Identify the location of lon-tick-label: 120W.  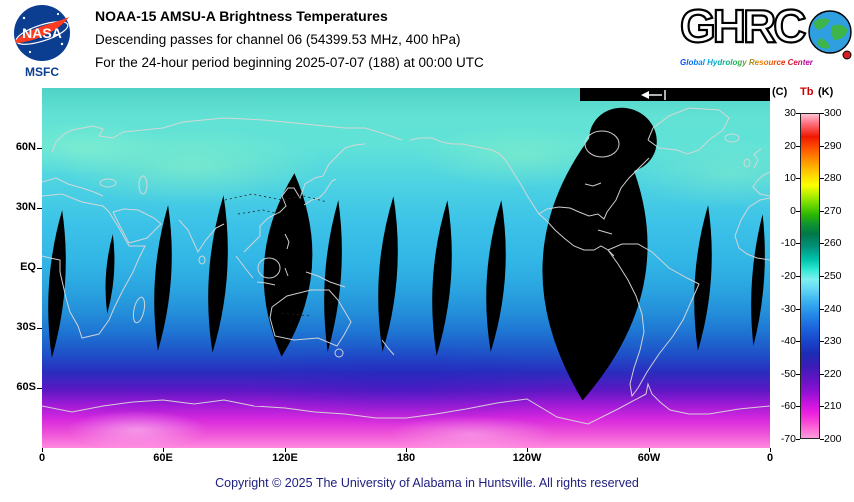
(527, 458).